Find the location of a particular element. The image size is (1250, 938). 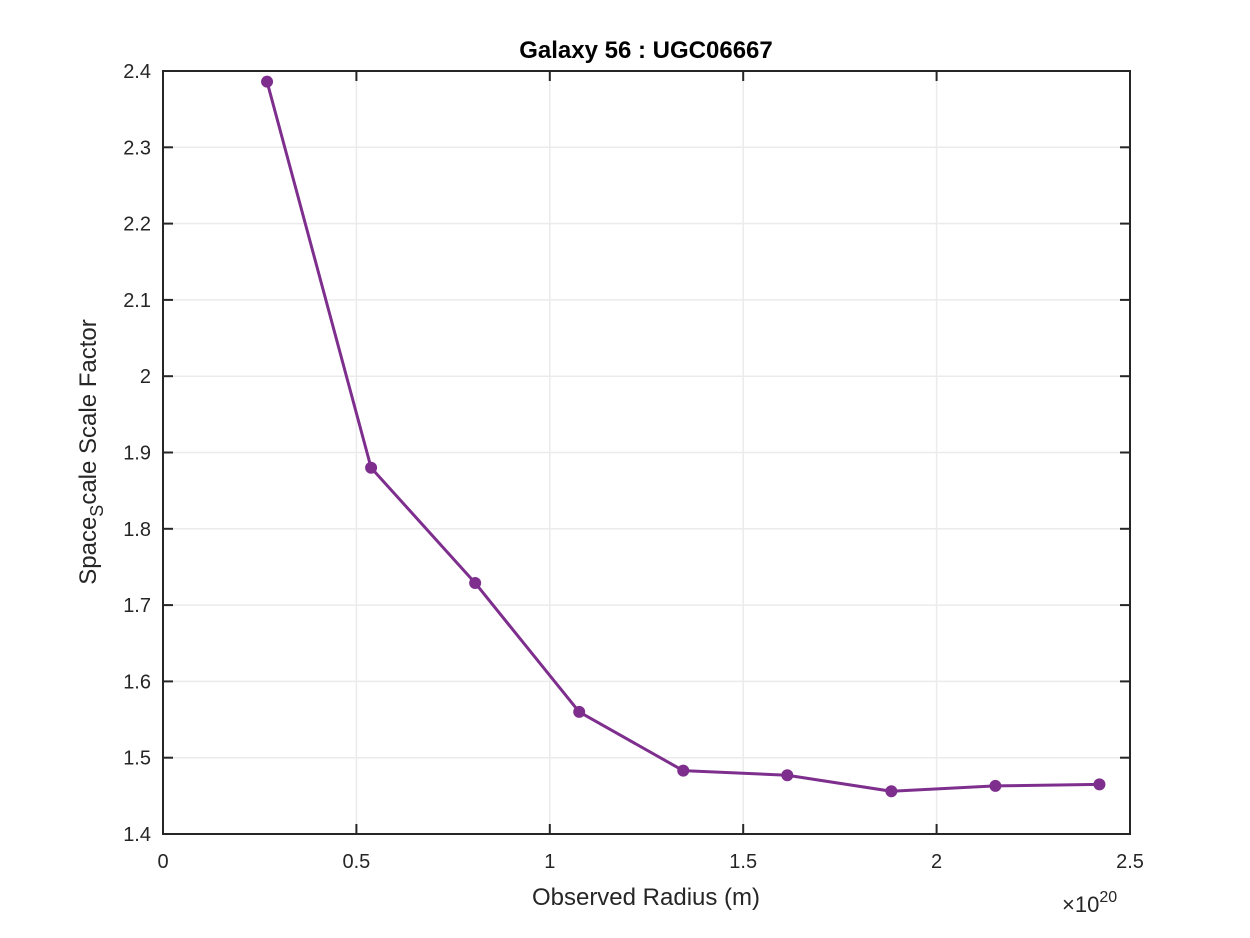

x-tick-label: 1 is located at coordinates (549, 862).